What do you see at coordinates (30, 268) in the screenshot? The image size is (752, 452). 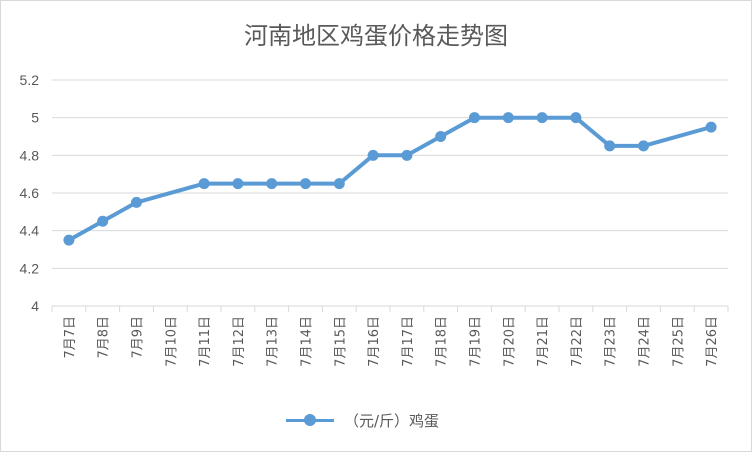 I see `y-tick-label: 4.2` at bounding box center [30, 268].